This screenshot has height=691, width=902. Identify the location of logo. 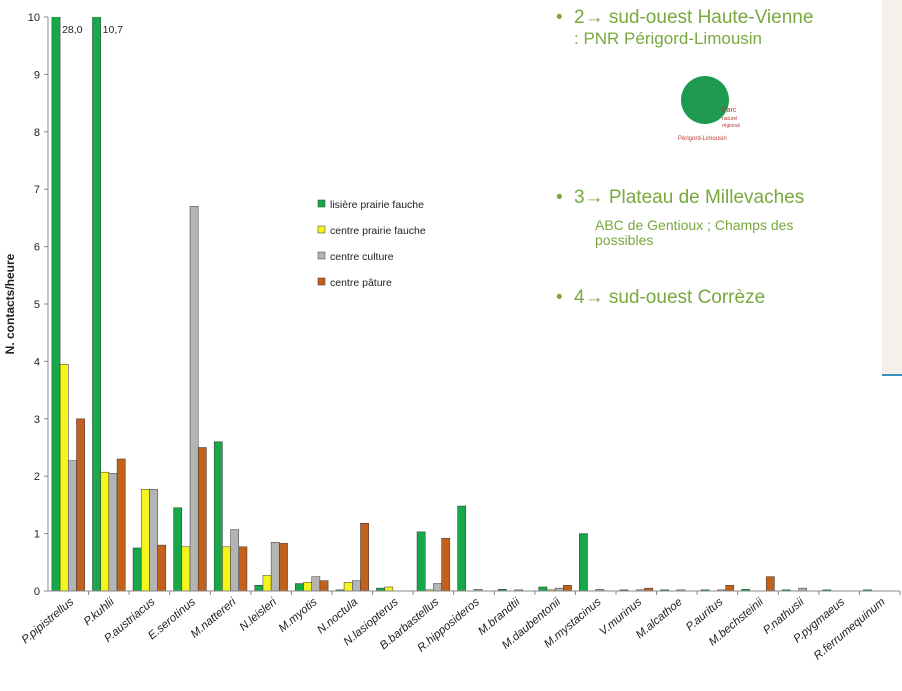
(705, 100).